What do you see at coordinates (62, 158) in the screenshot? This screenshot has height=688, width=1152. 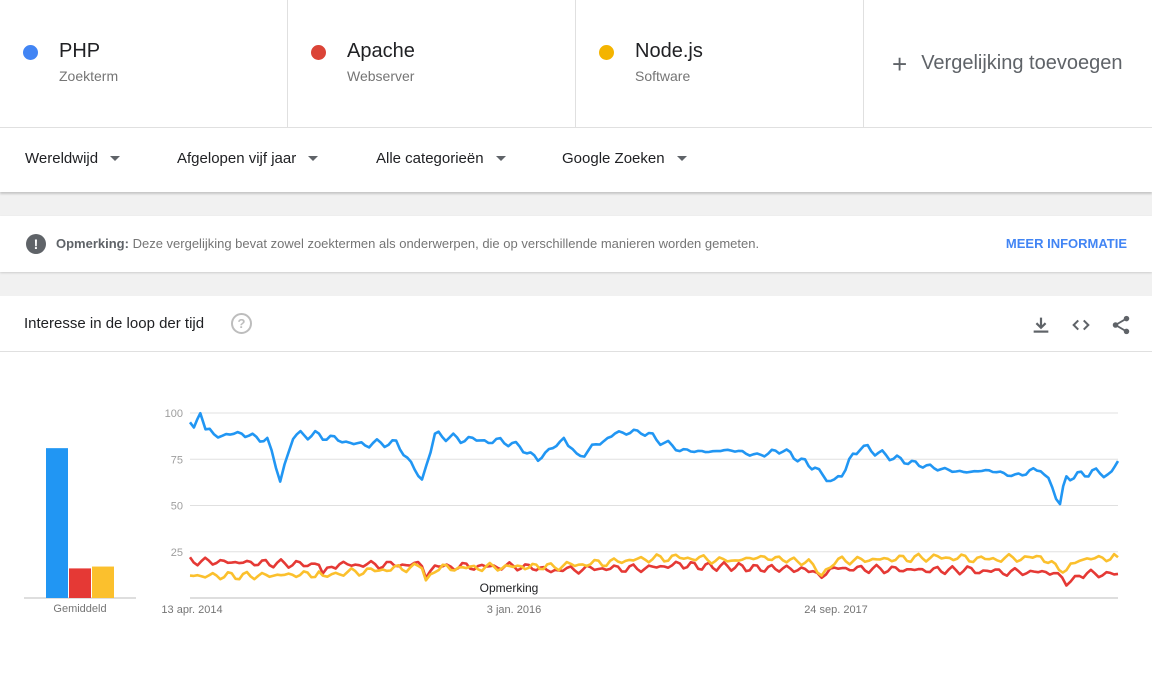 I see `region-label: Wereldwijd` at bounding box center [62, 158].